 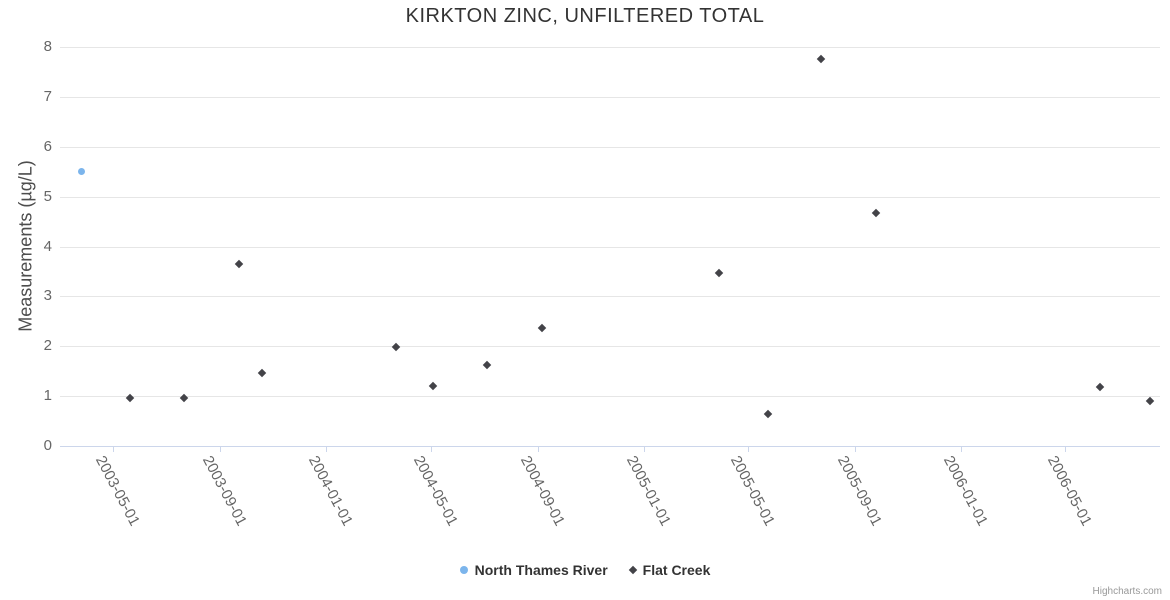 What do you see at coordinates (610, 446) in the screenshot?
I see `x-axis-line` at bounding box center [610, 446].